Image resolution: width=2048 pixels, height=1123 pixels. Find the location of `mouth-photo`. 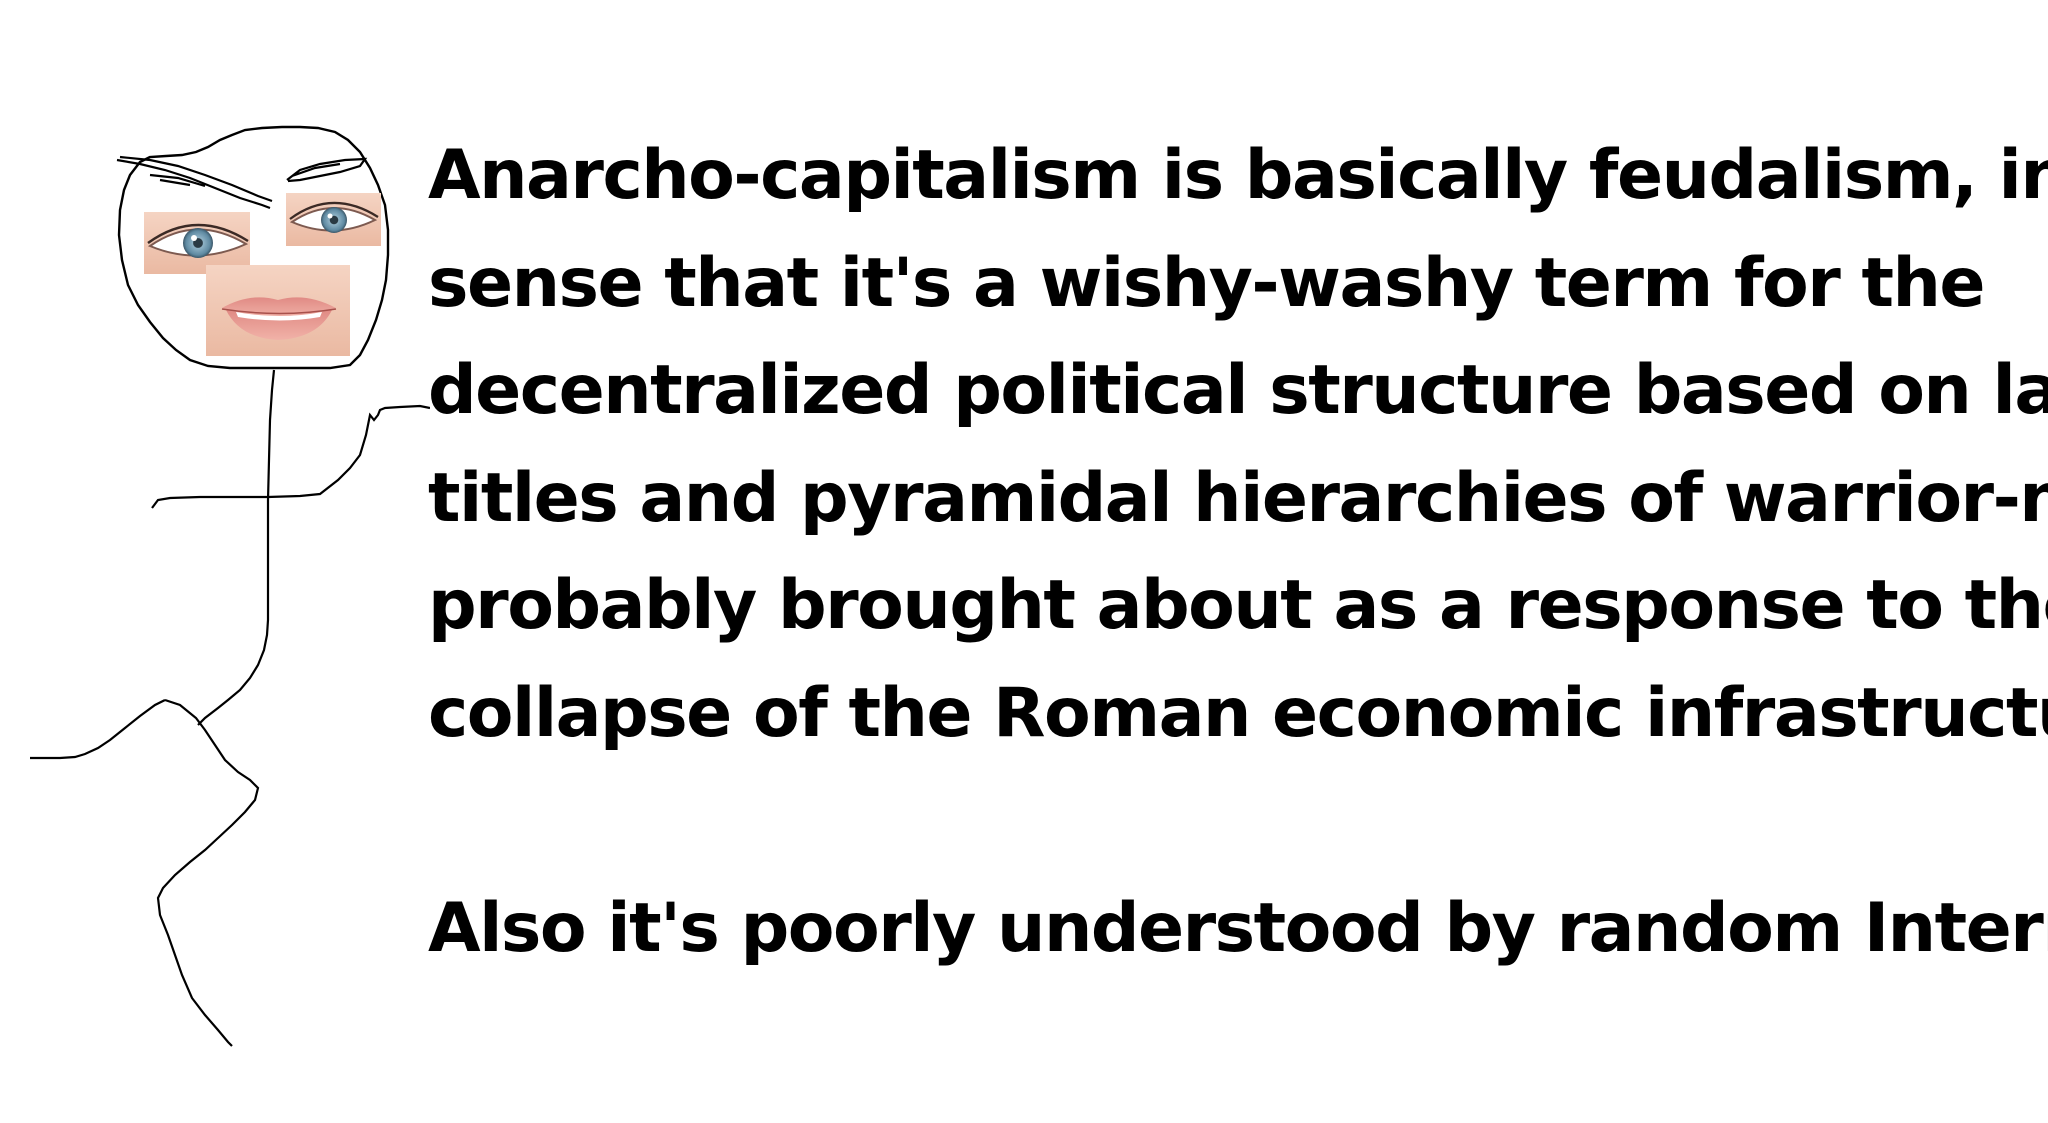

mouth-photo is located at coordinates (278, 310).